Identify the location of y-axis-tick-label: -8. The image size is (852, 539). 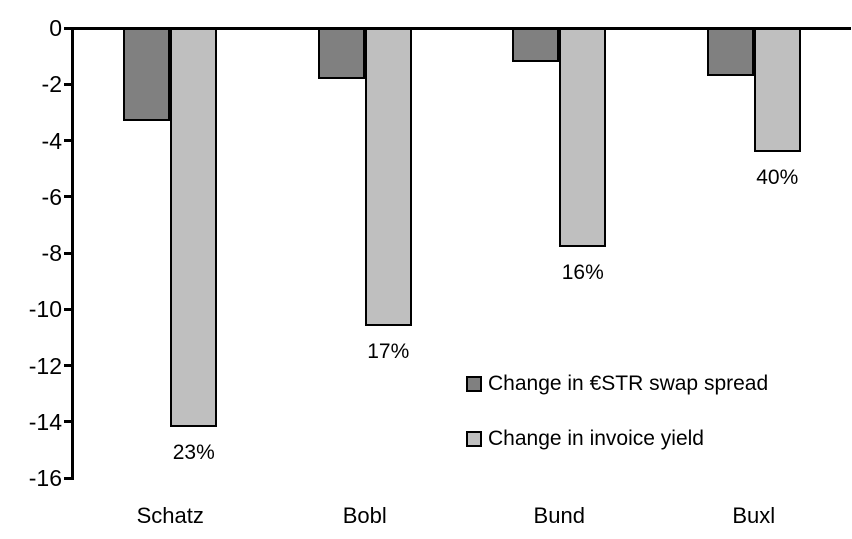
(51, 253).